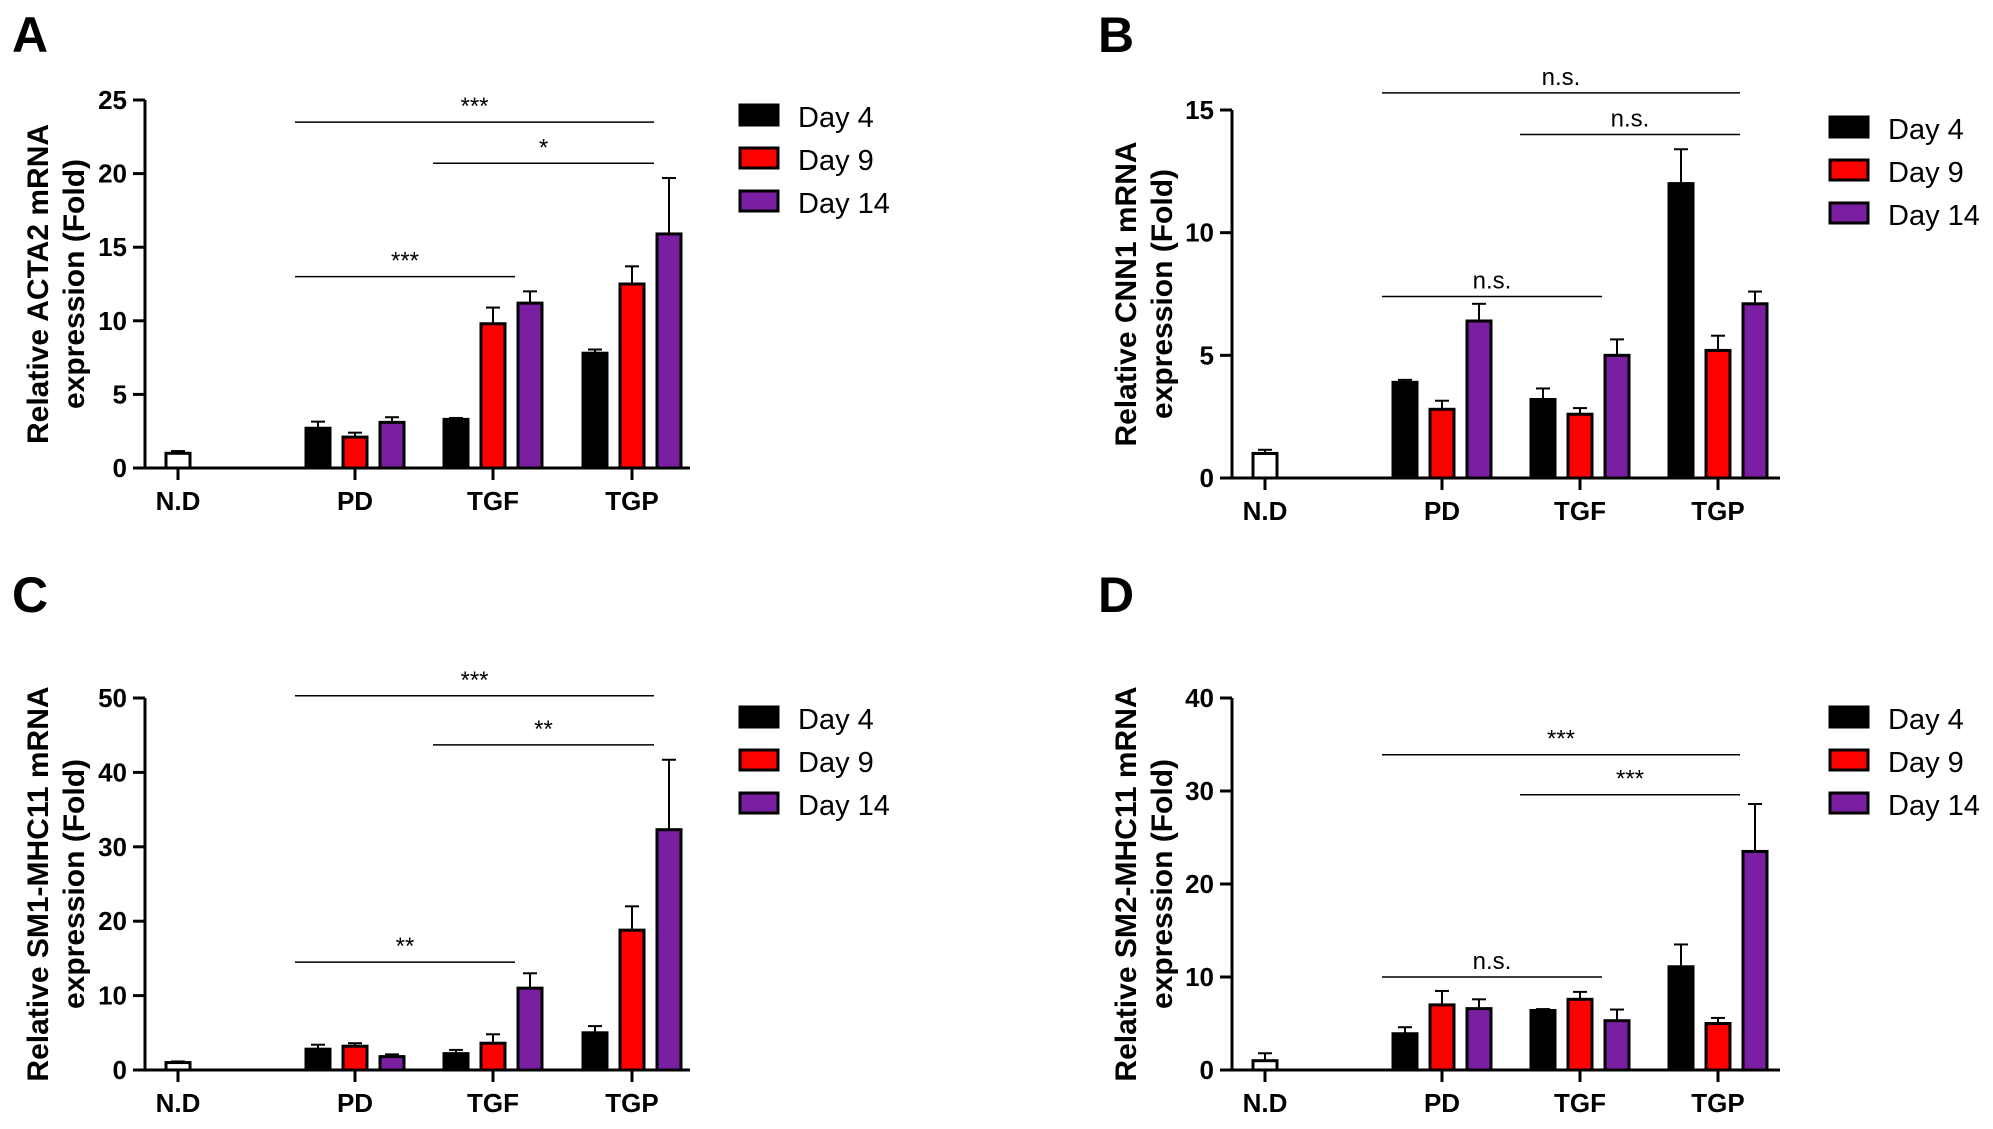 Image resolution: width=1993 pixels, height=1129 pixels. What do you see at coordinates (1126, 293) in the screenshot?
I see `y-axis-title-line1: Relative CNN1 mRNA` at bounding box center [1126, 293].